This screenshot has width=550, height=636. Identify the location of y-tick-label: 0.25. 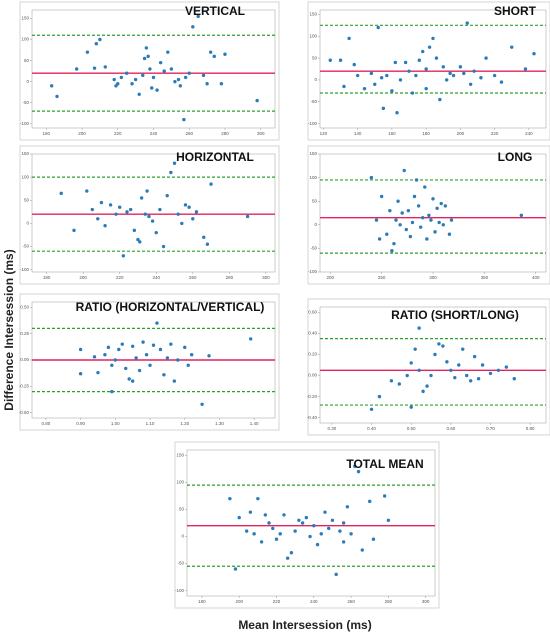
(24, 333).